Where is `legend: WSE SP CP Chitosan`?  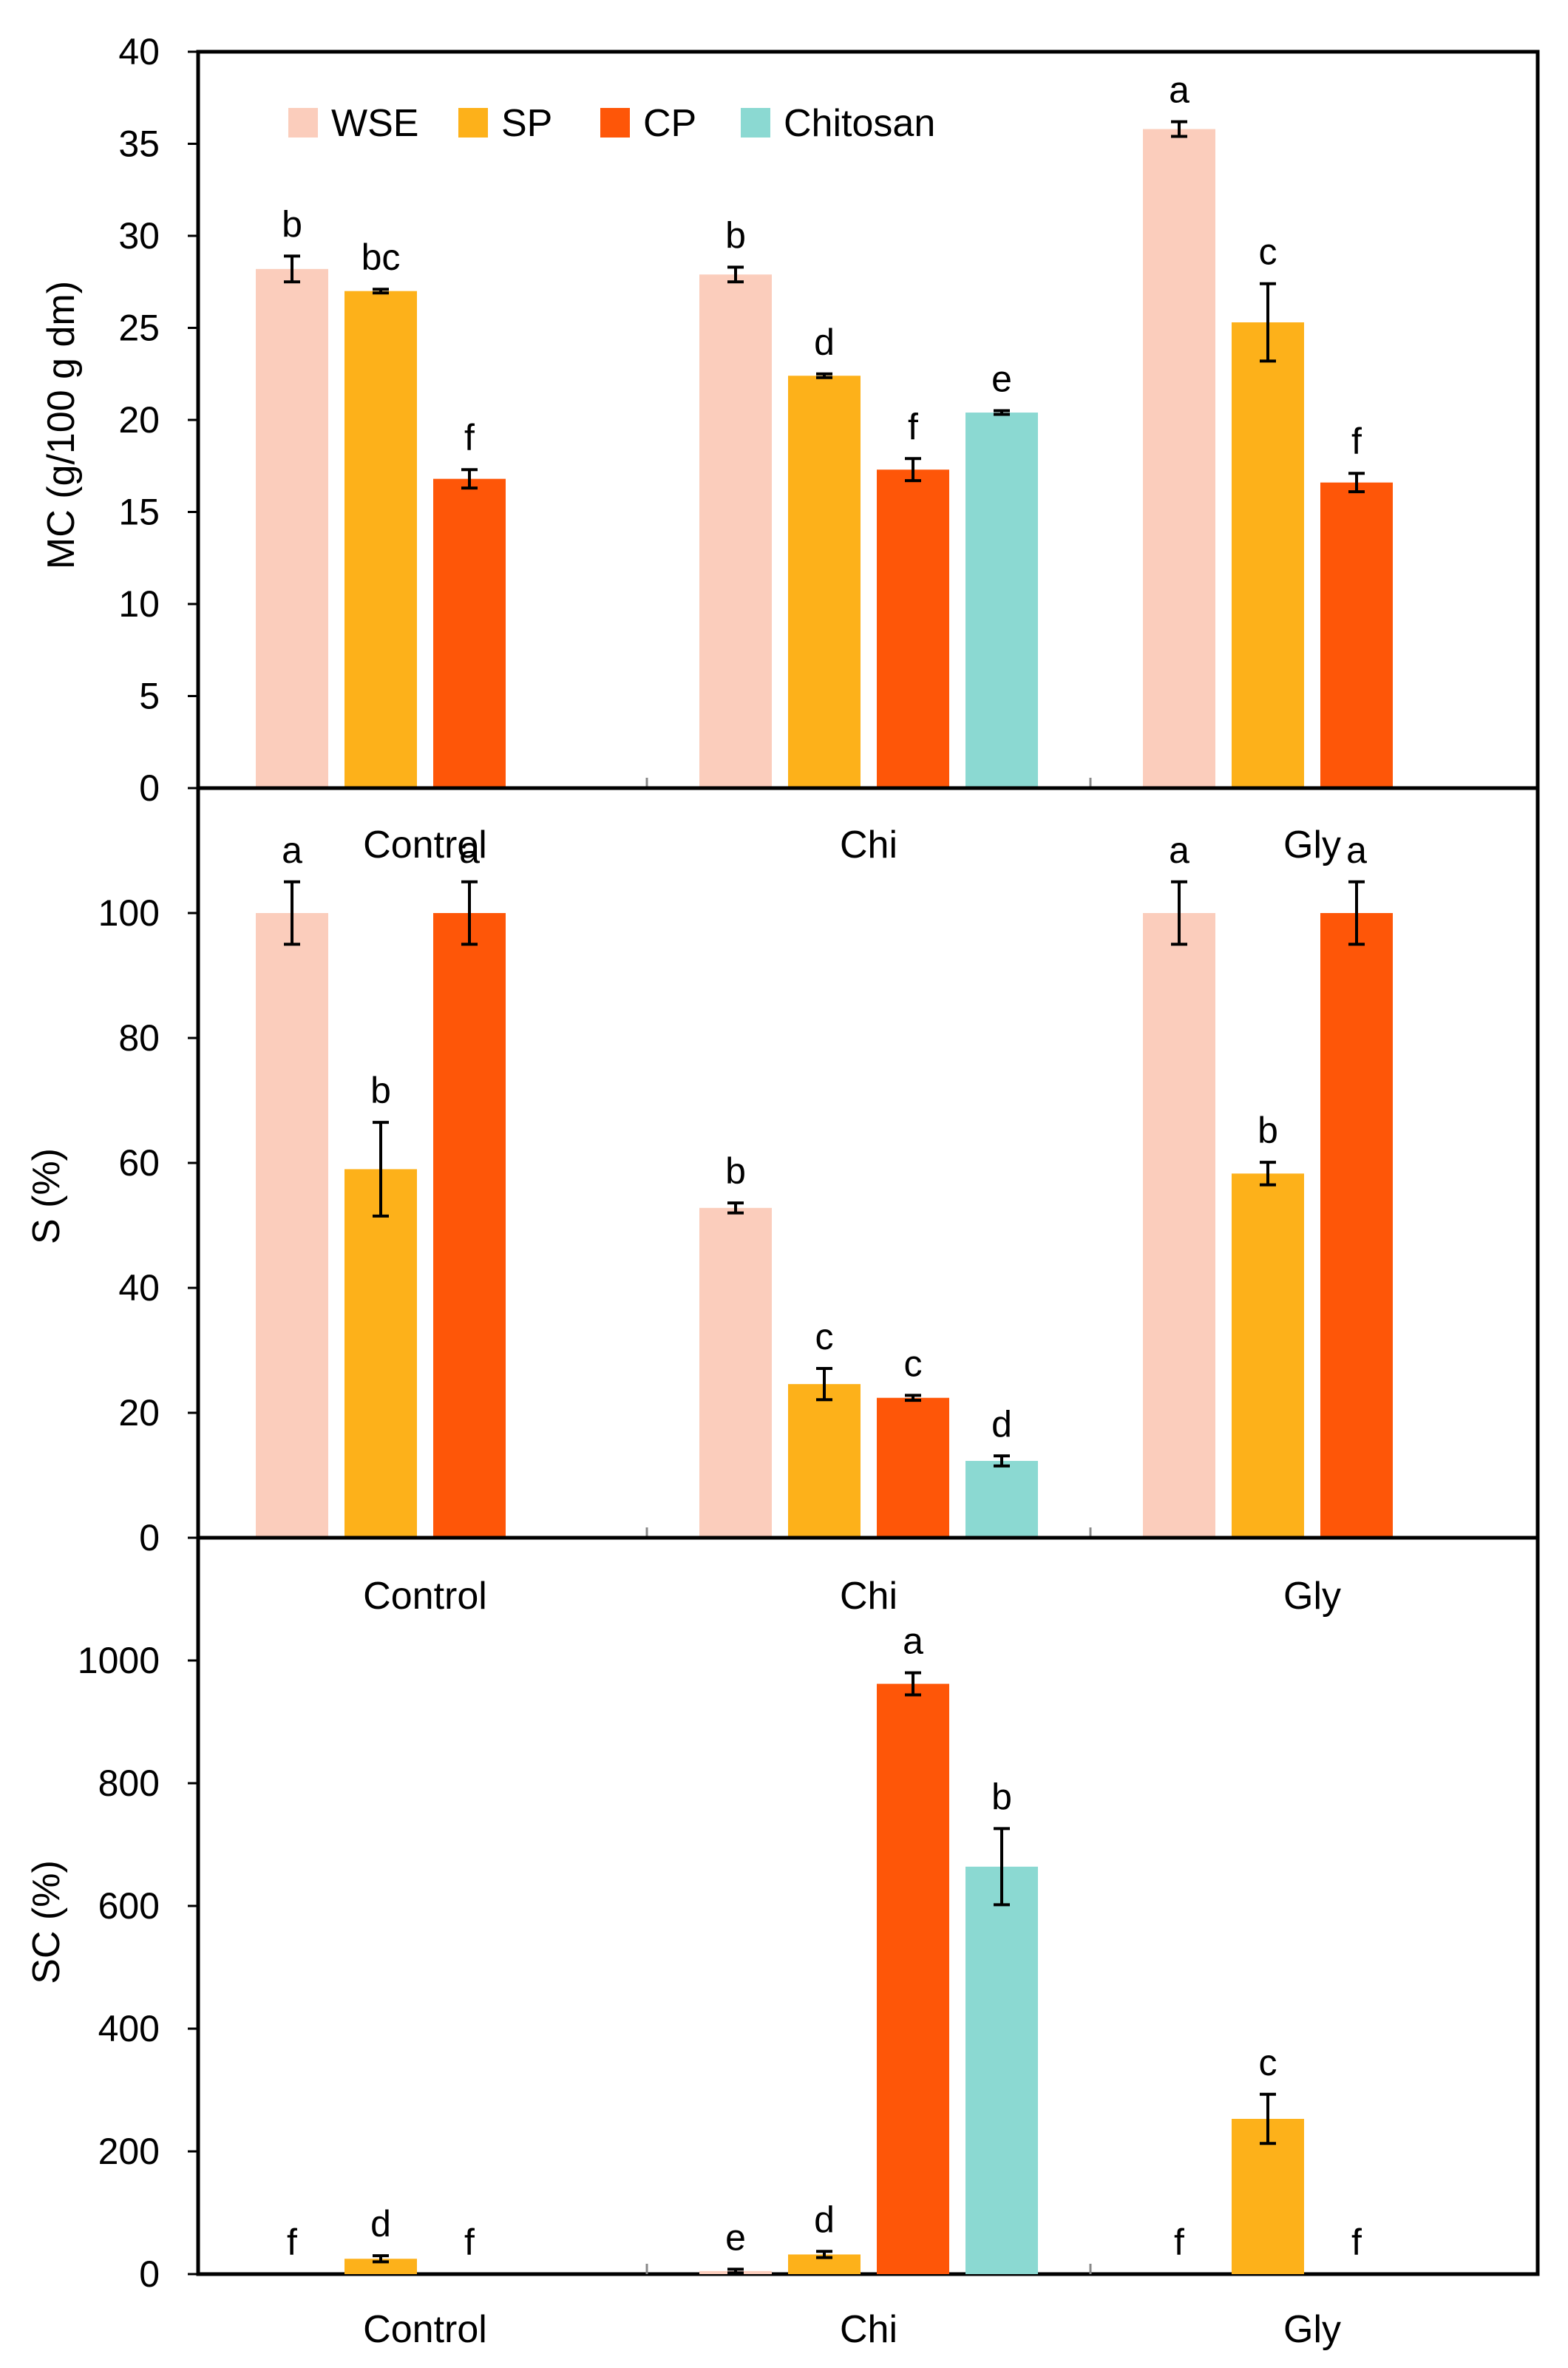 legend: WSE SP CP Chitosan is located at coordinates (611, 124).